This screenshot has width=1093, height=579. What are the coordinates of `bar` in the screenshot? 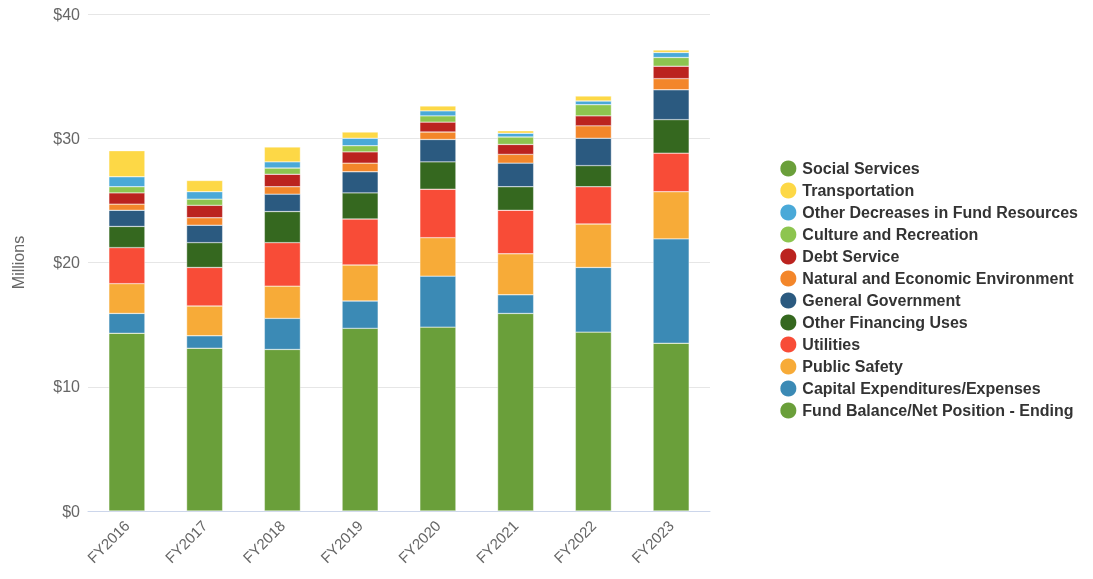 It's located at (593, 98).